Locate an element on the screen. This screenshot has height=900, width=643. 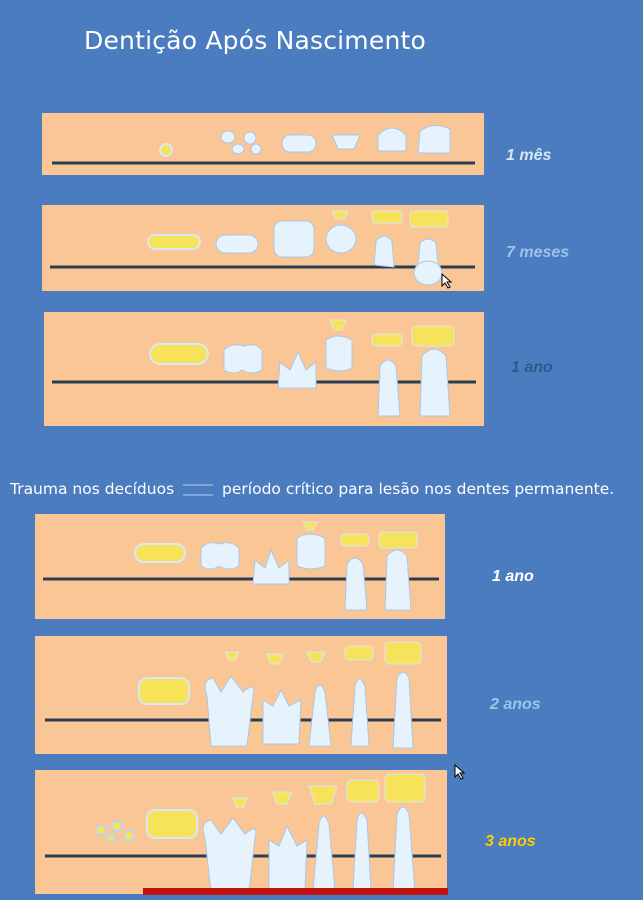
stage-label-1-year-bottom: 1 ano is located at coordinates (513, 576).